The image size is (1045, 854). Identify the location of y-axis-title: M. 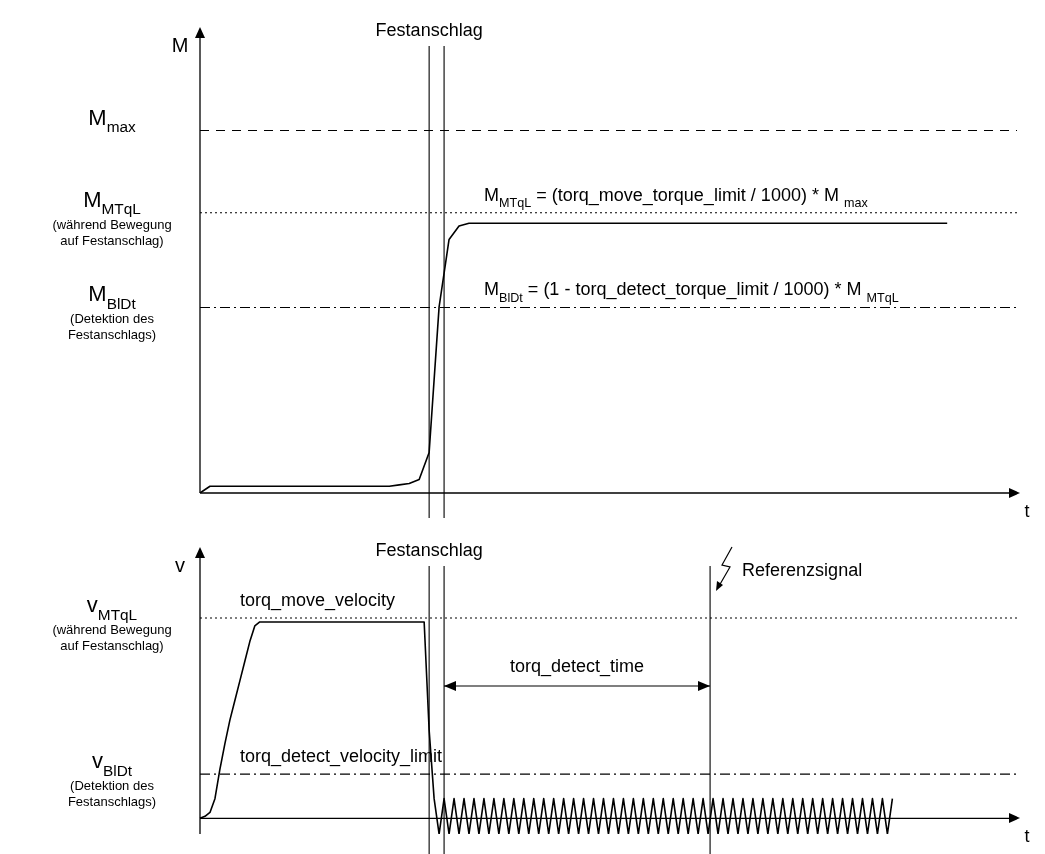
(180, 45).